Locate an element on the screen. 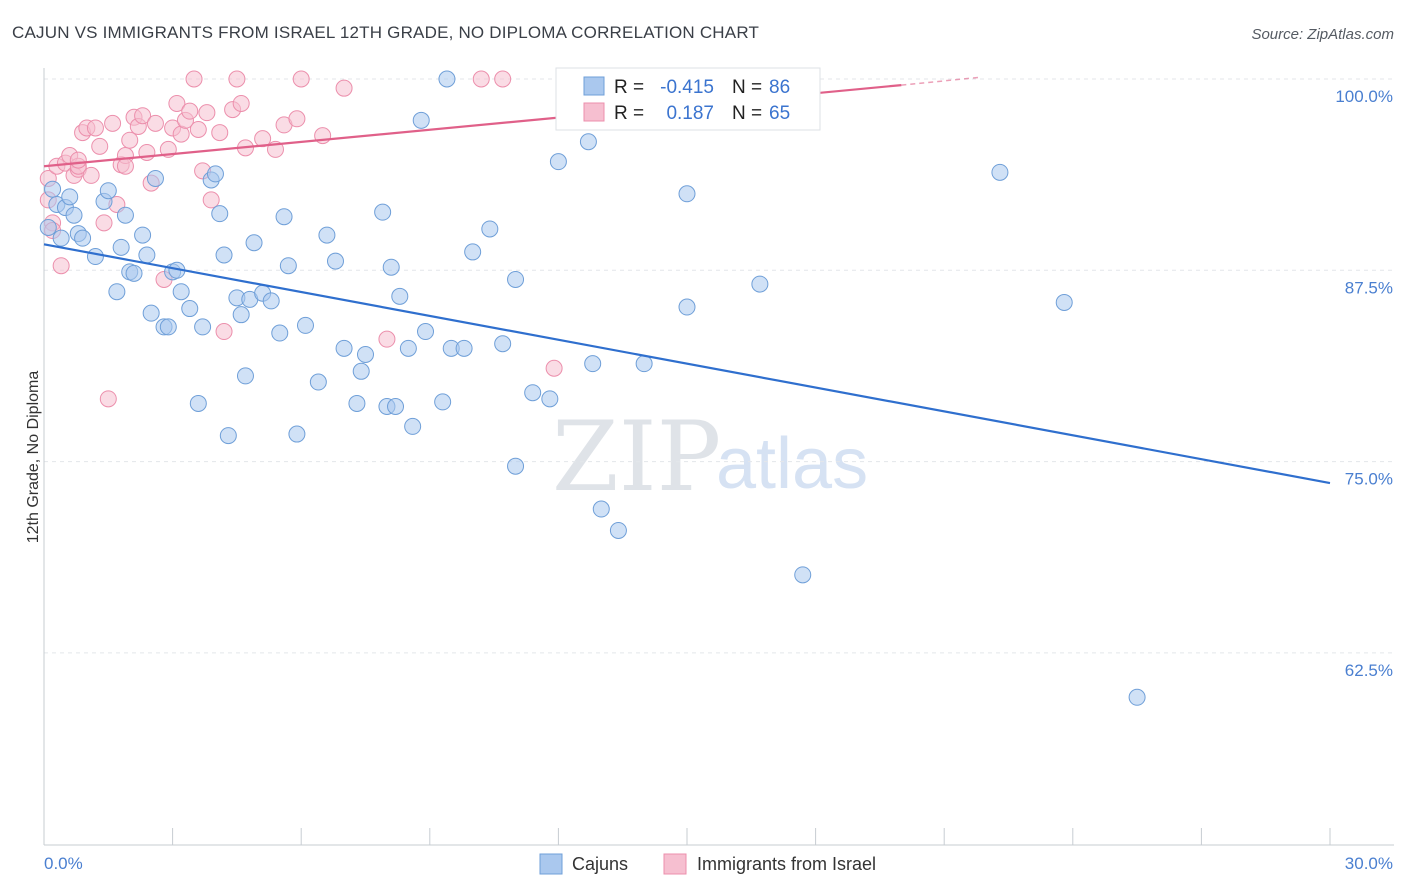 This screenshot has width=1406, height=892. stats-n-value-1: 86 is located at coordinates (779, 87).